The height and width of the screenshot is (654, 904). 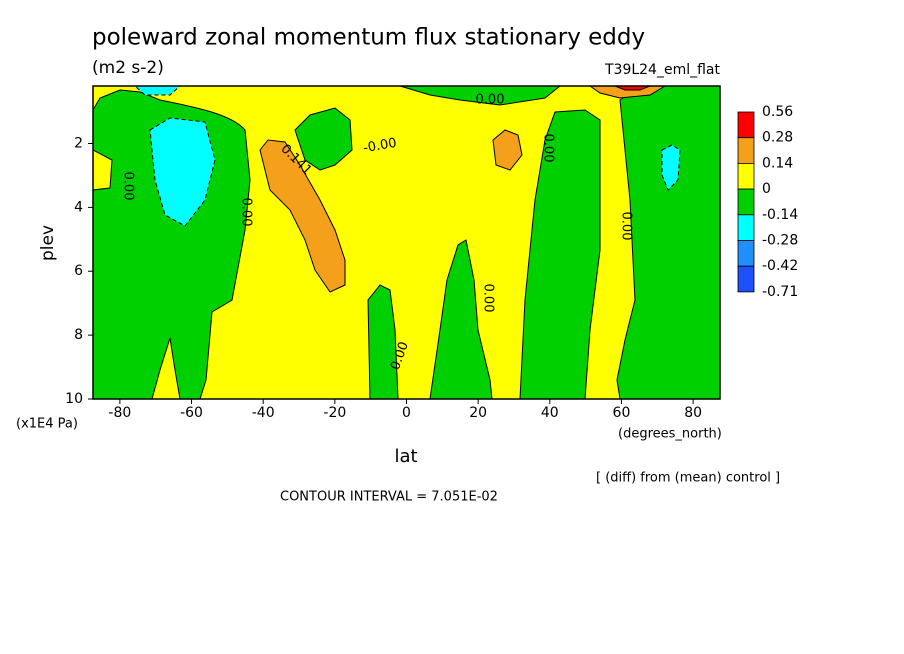 What do you see at coordinates (78, 271) in the screenshot?
I see `y-tick-label: 6` at bounding box center [78, 271].